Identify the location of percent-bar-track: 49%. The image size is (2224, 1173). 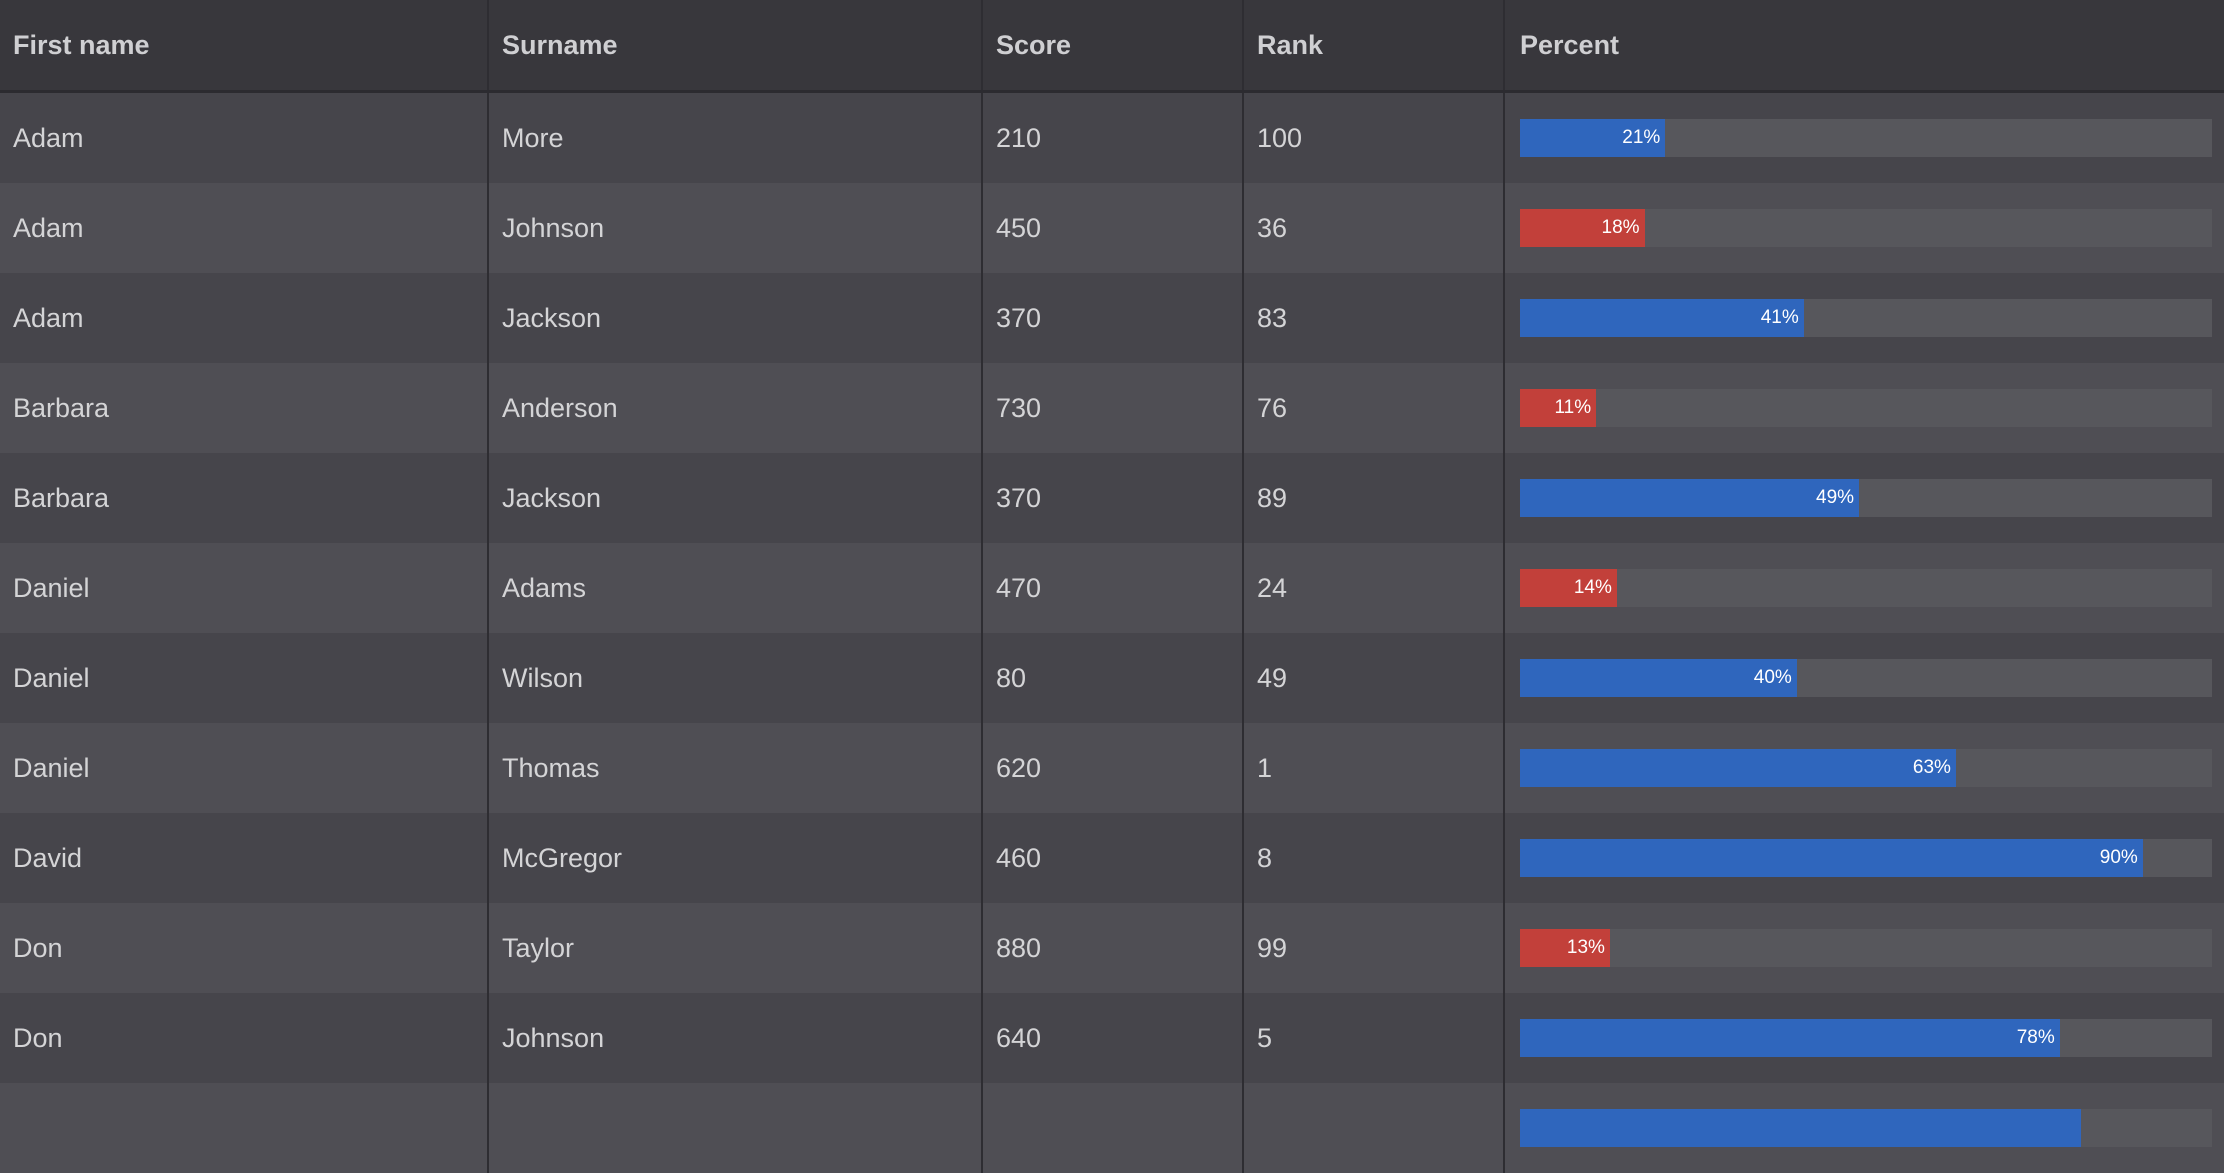
(1866, 498).